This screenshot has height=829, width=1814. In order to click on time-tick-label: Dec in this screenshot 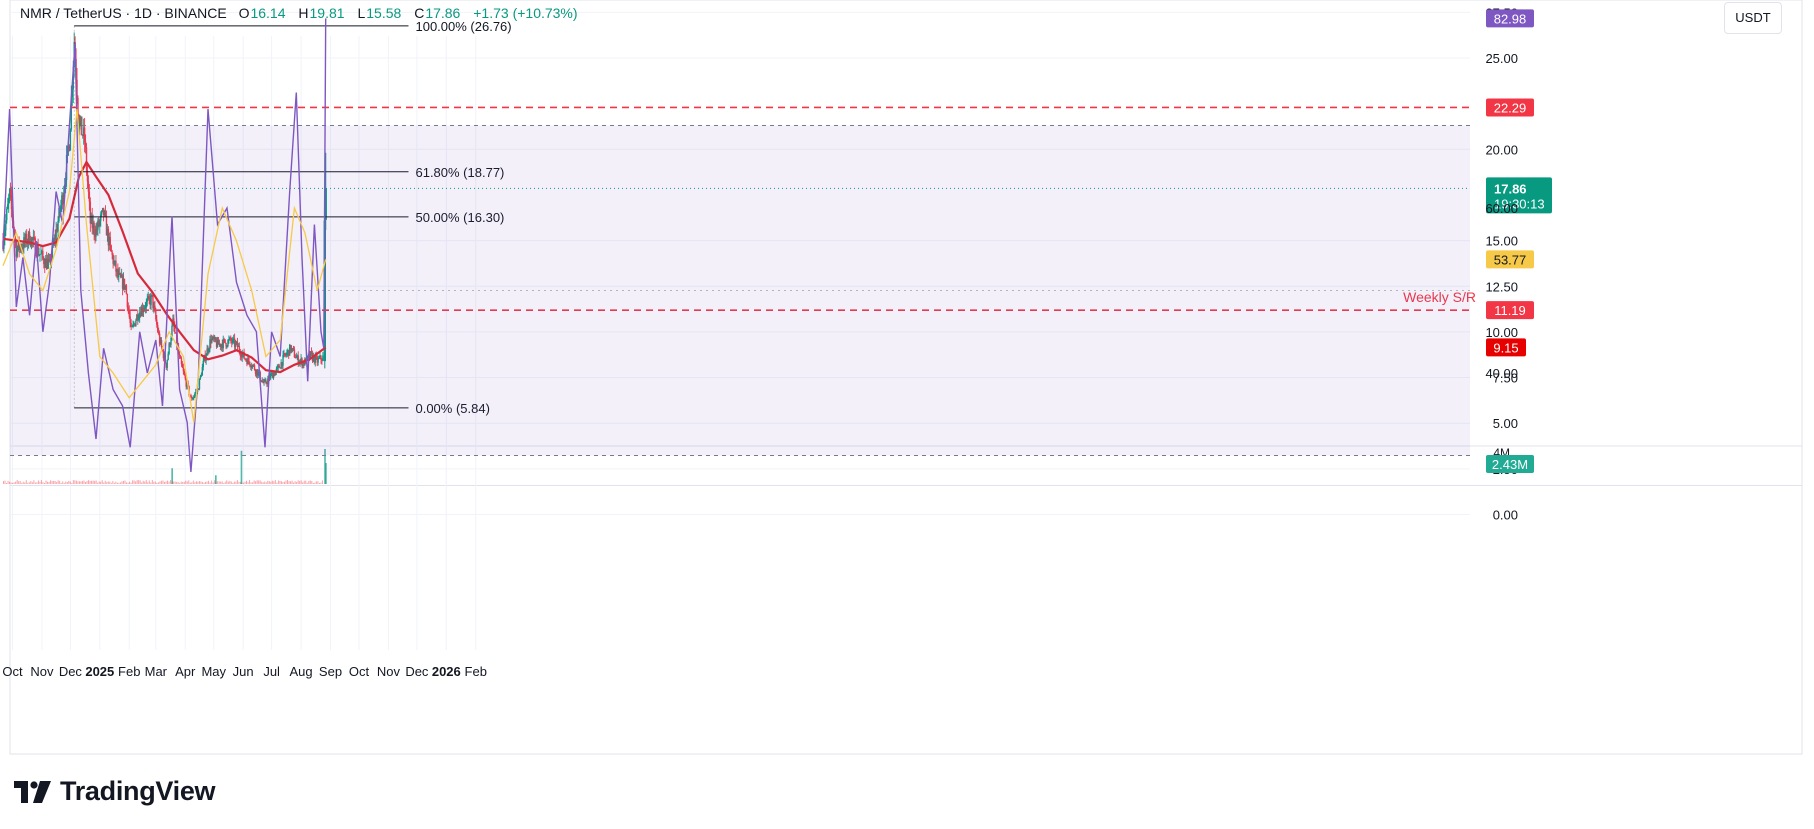, I will do `click(417, 671)`.